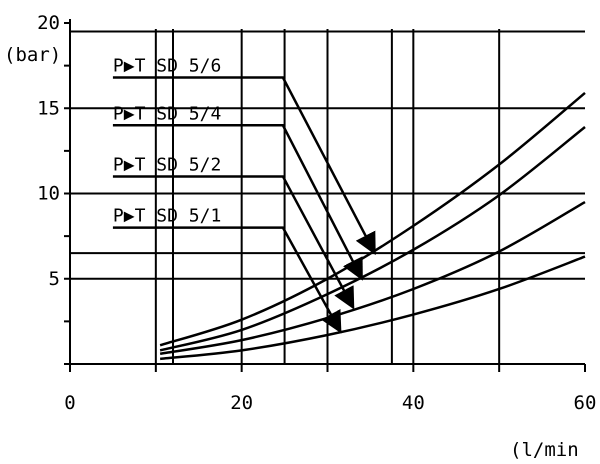  Describe the element at coordinates (54, 279) in the screenshot. I see `y-tick-label: 5` at that location.